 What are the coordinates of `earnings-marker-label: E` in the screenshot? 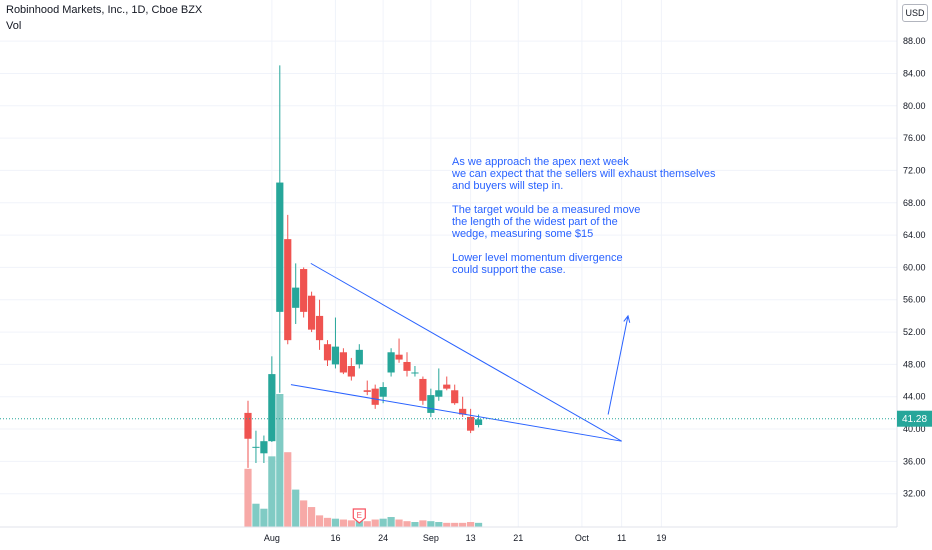 It's located at (359, 515).